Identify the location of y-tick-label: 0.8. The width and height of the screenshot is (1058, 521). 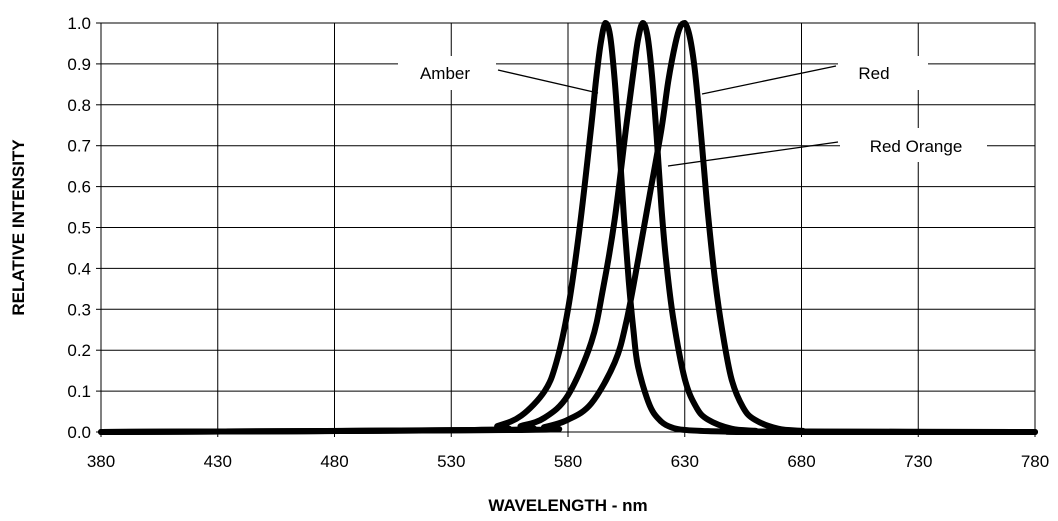
(79, 105).